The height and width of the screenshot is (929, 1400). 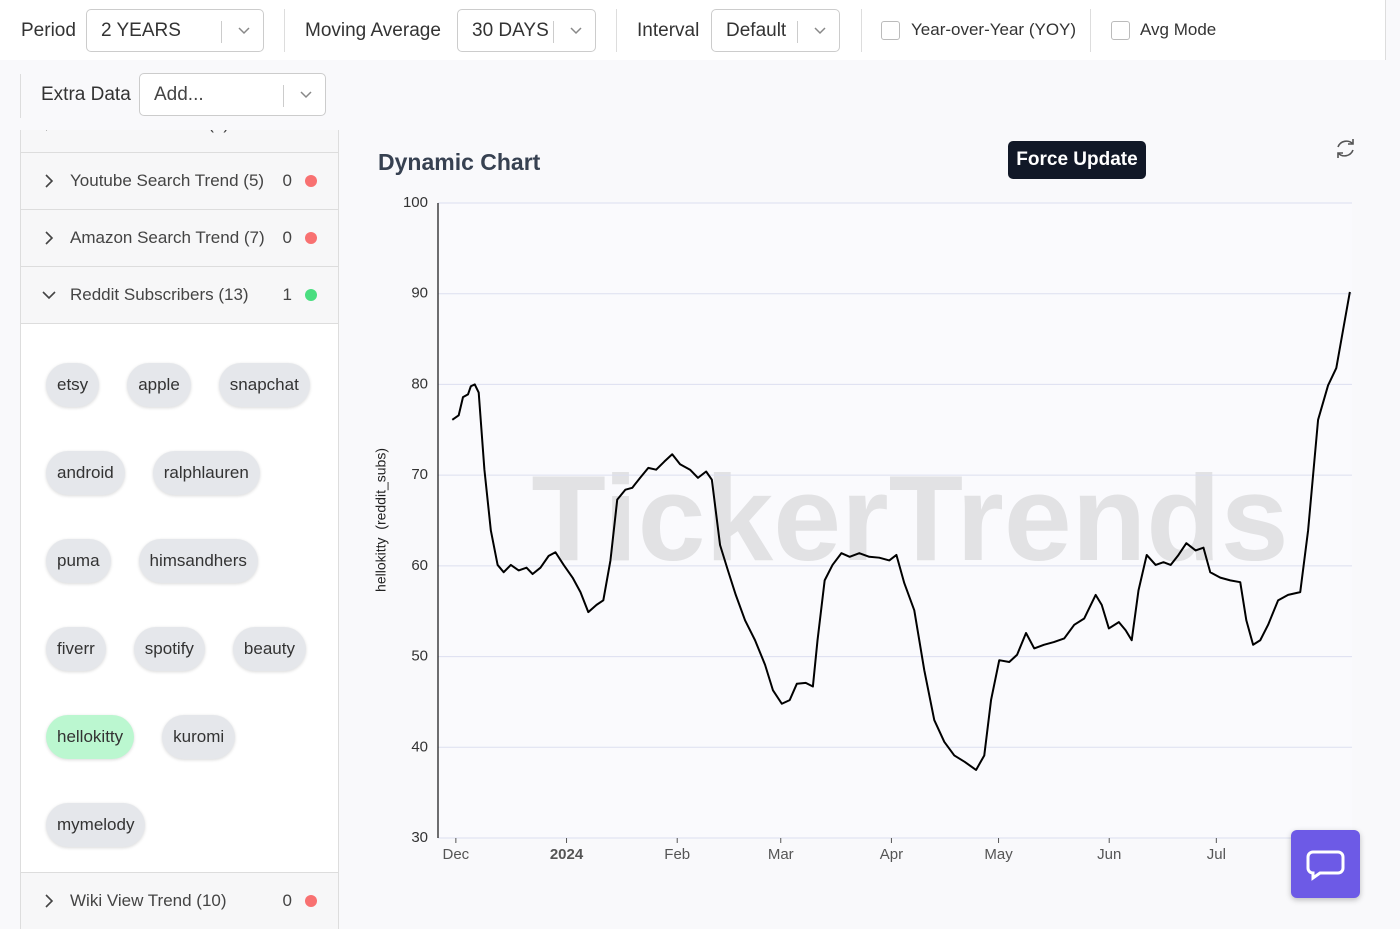 What do you see at coordinates (419, 474) in the screenshot?
I see `y-tick-label: 70` at bounding box center [419, 474].